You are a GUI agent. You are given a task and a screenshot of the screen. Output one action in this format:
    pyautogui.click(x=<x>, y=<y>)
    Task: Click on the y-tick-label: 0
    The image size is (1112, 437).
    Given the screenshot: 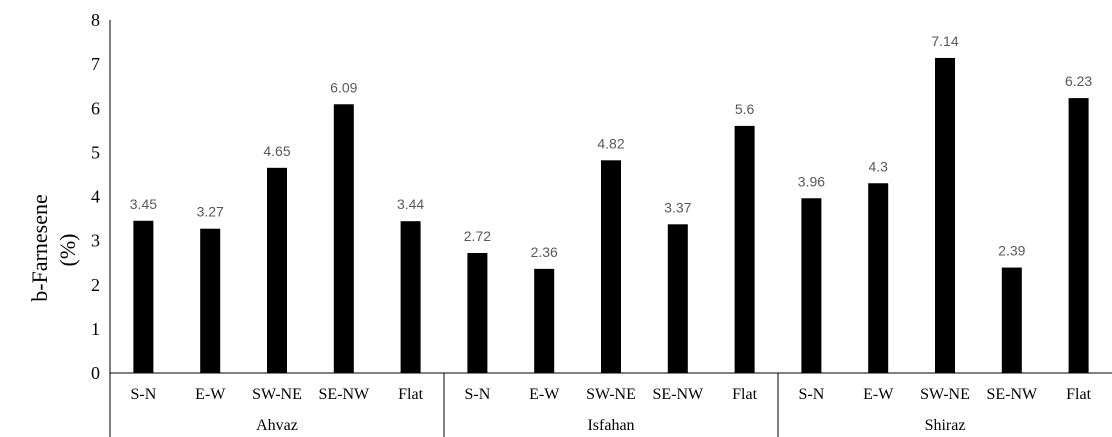 What is the action you would take?
    pyautogui.click(x=95, y=373)
    